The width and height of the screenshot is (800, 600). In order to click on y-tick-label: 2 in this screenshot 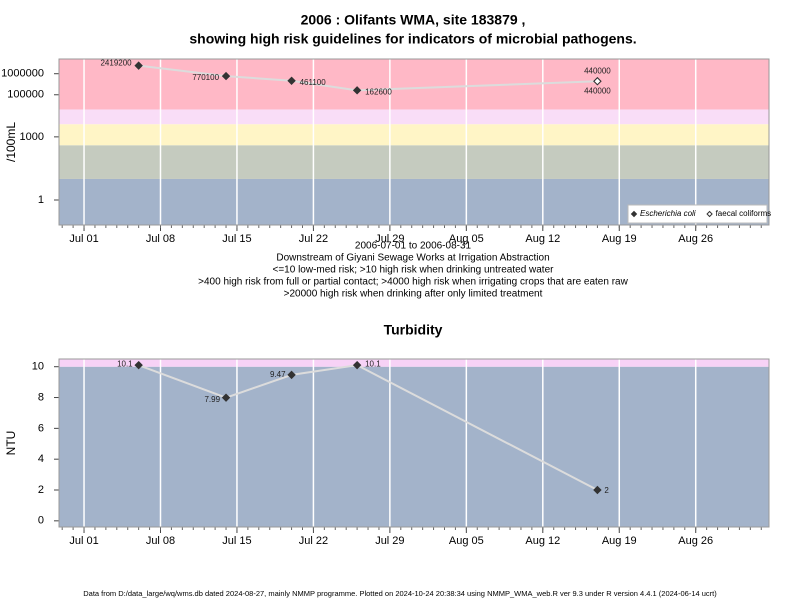, I will do `click(41, 490)`.